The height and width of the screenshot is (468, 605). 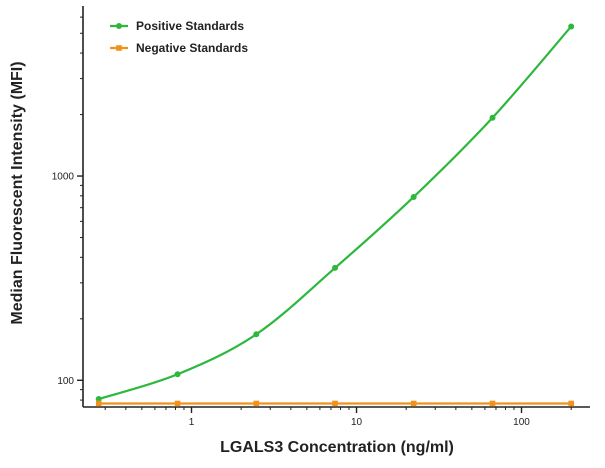 What do you see at coordinates (337, 447) in the screenshot?
I see `x-axis-title: LGALS3 Concentration (ng/ml)` at bounding box center [337, 447].